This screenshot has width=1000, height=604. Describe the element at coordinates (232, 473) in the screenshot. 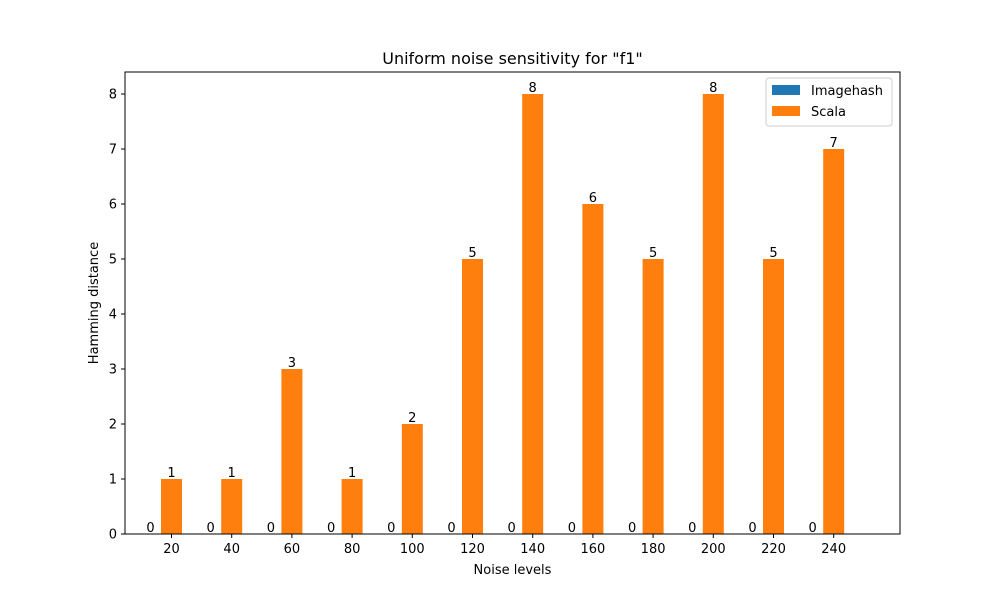

I see `bar-label-scala-40: 1` at that location.